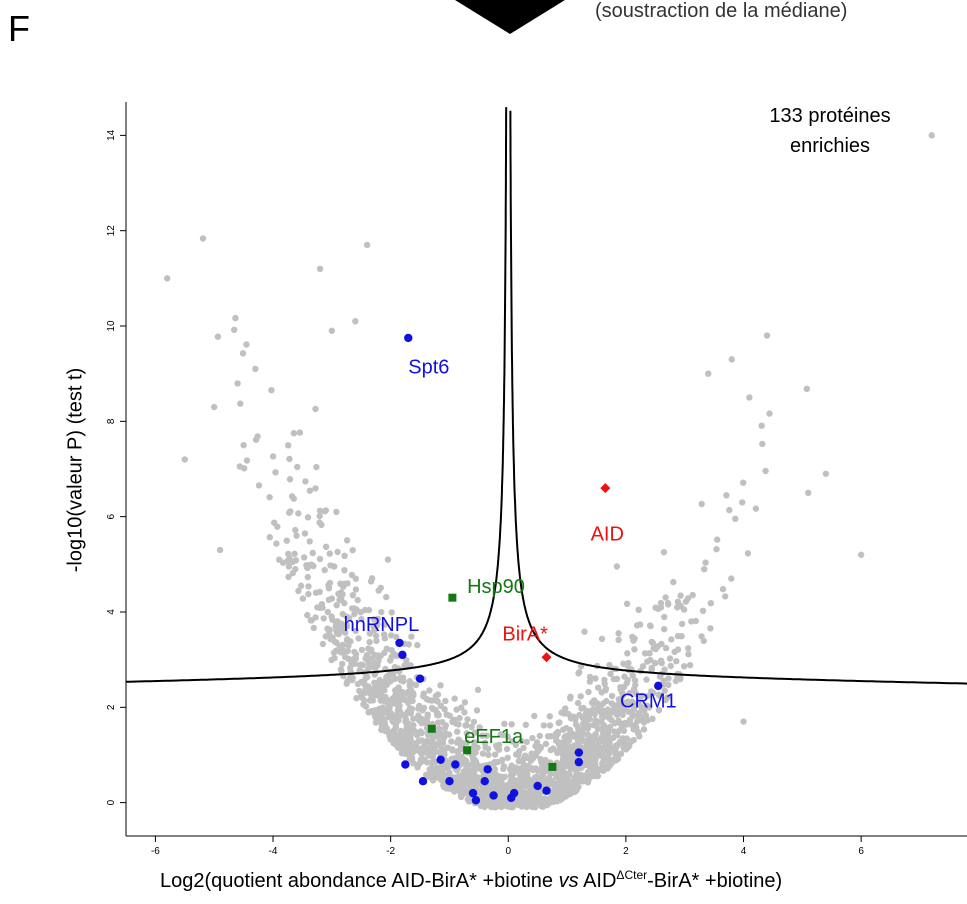 The height and width of the screenshot is (904, 967). What do you see at coordinates (607, 534) in the screenshot?
I see `point-label: AID` at bounding box center [607, 534].